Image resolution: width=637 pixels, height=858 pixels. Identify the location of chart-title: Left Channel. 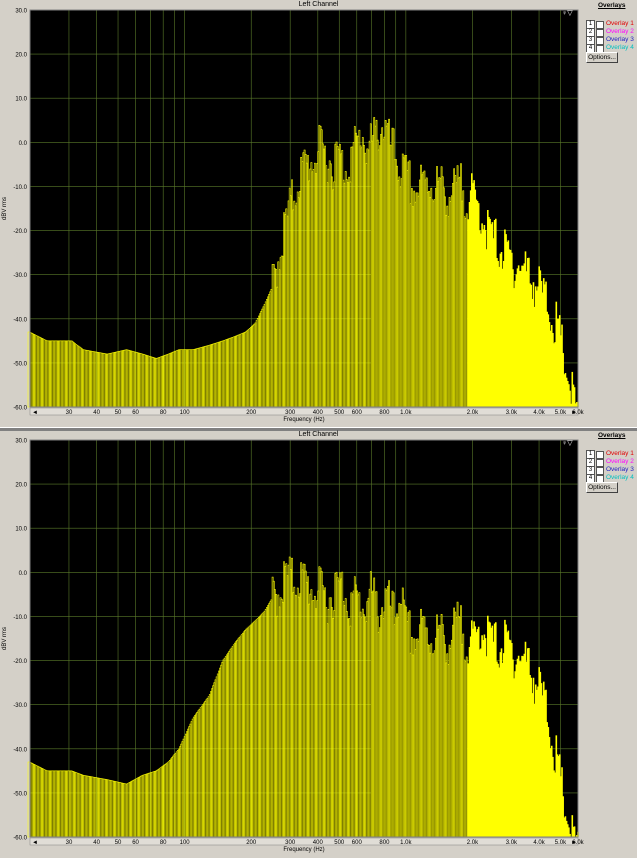
(318, 434).